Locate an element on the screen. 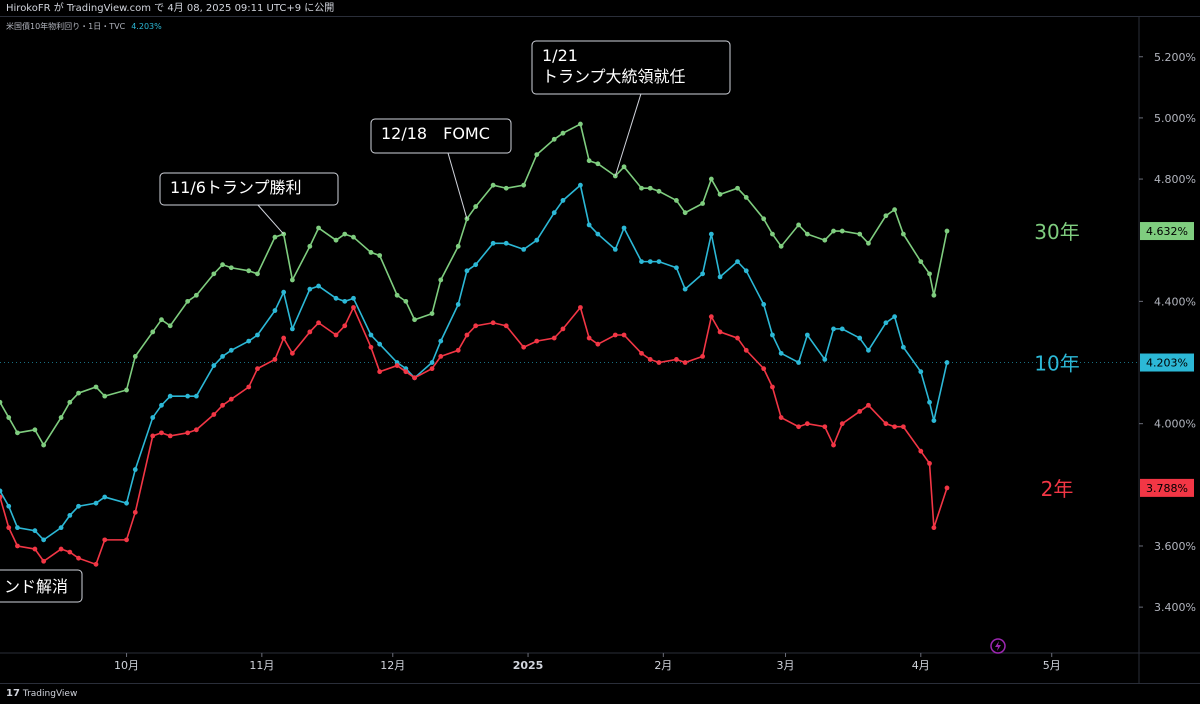 The width and height of the screenshot is (1200, 704). annotation-jan21: 1/21 トランプ大統領就任 is located at coordinates (631, 108).